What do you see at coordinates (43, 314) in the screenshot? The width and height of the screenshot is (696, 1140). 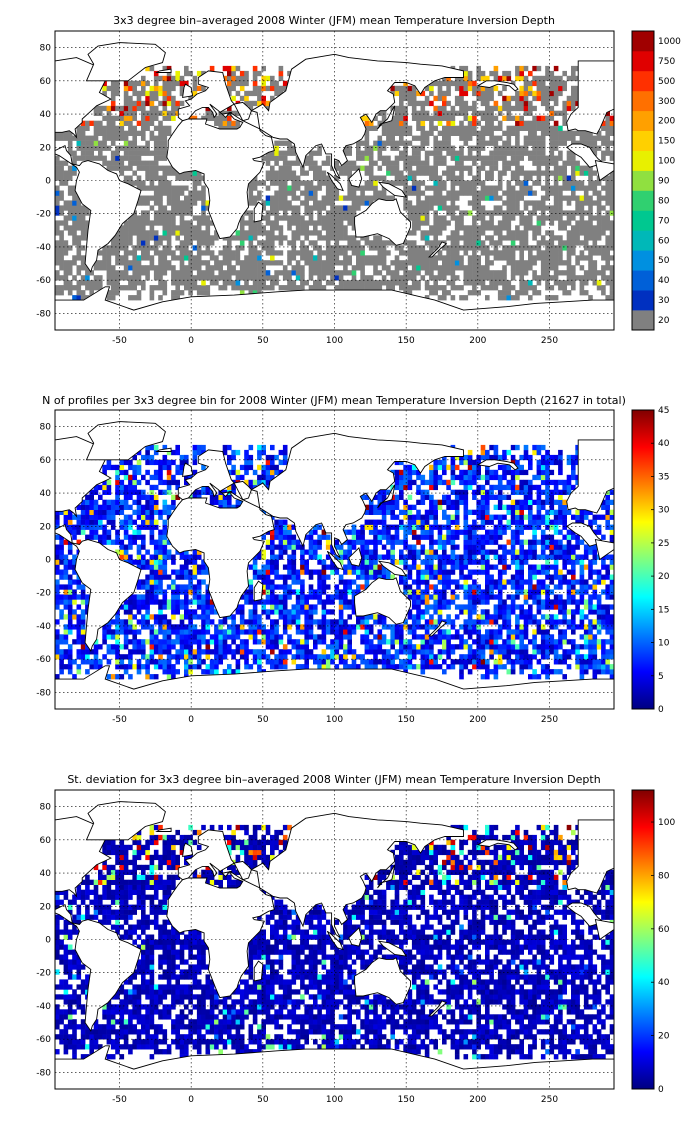 I see `y-tick-label: -80` at bounding box center [43, 314].